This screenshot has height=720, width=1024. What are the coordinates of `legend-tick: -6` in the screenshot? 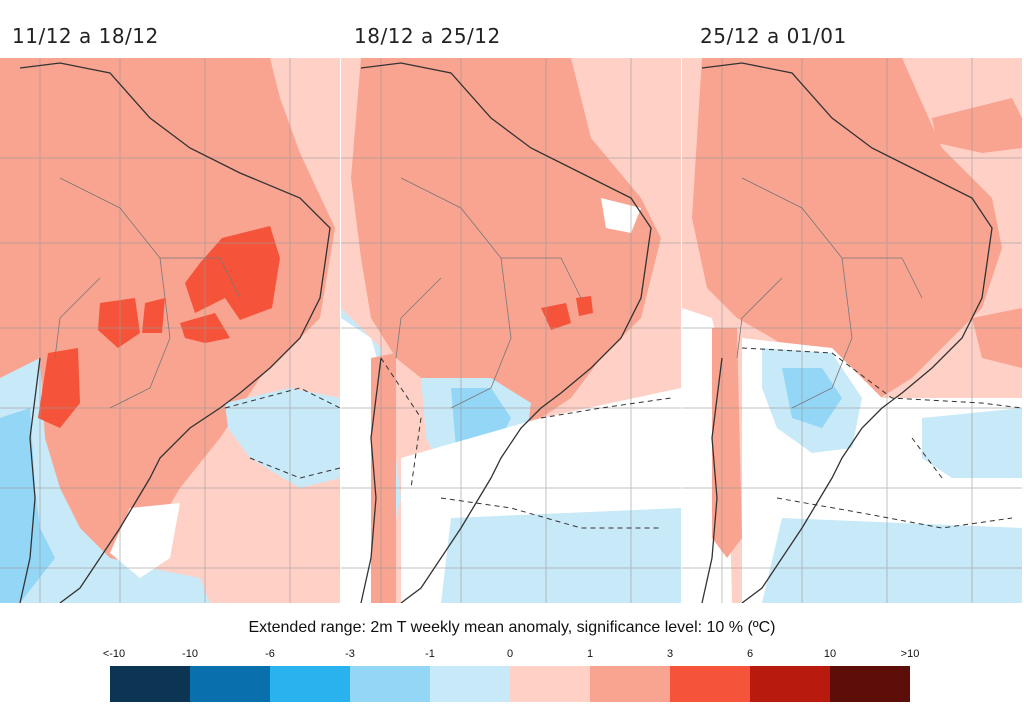 It's located at (270, 654).